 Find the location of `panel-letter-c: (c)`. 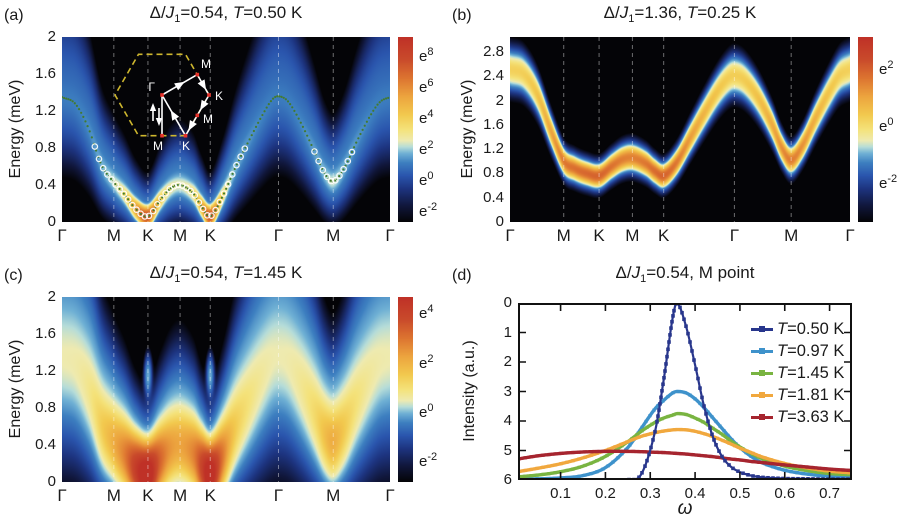

panel-letter-c: (c) is located at coordinates (13, 275).